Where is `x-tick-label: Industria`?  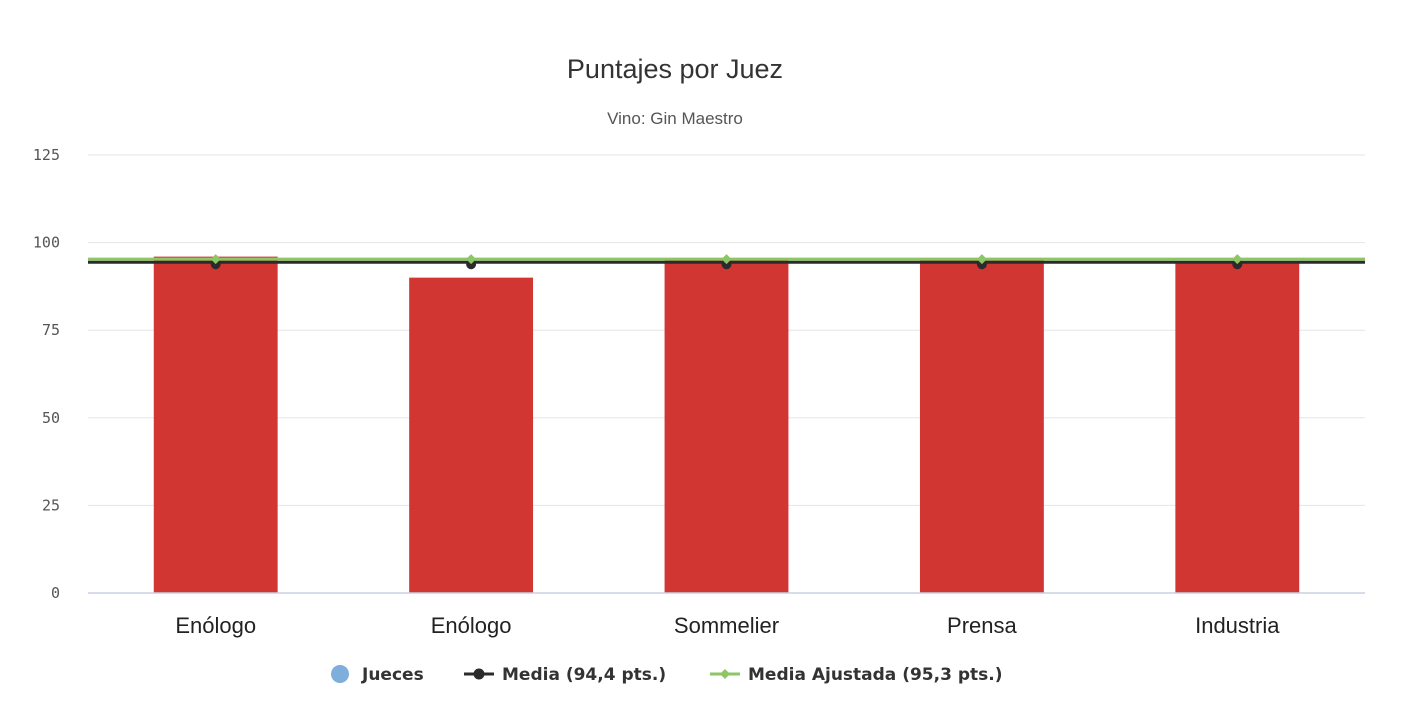
x-tick-label: Industria is located at coordinates (1237, 625).